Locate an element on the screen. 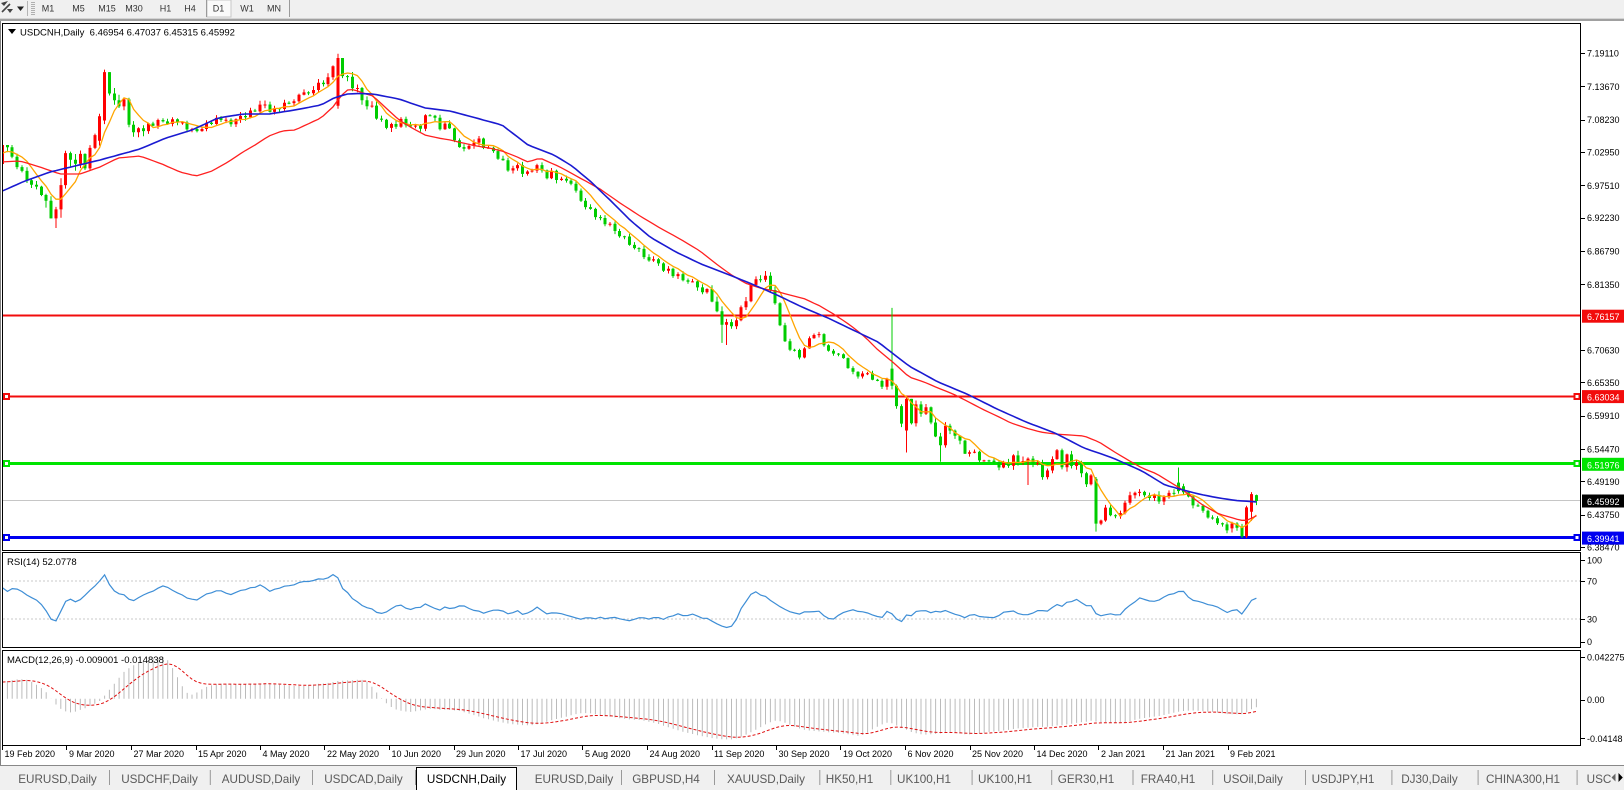 This screenshot has height=790, width=1624. svg-text: 30 Sep 2020 is located at coordinates (804, 754).